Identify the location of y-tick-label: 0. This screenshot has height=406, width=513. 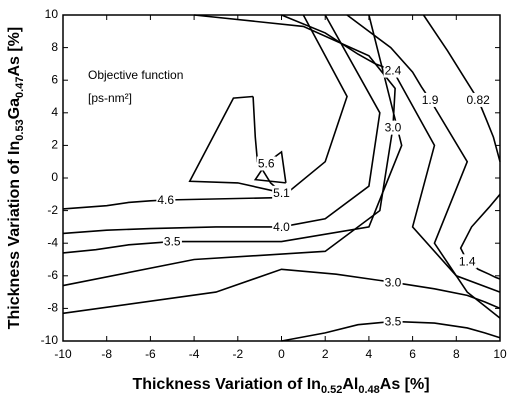
(54, 177).